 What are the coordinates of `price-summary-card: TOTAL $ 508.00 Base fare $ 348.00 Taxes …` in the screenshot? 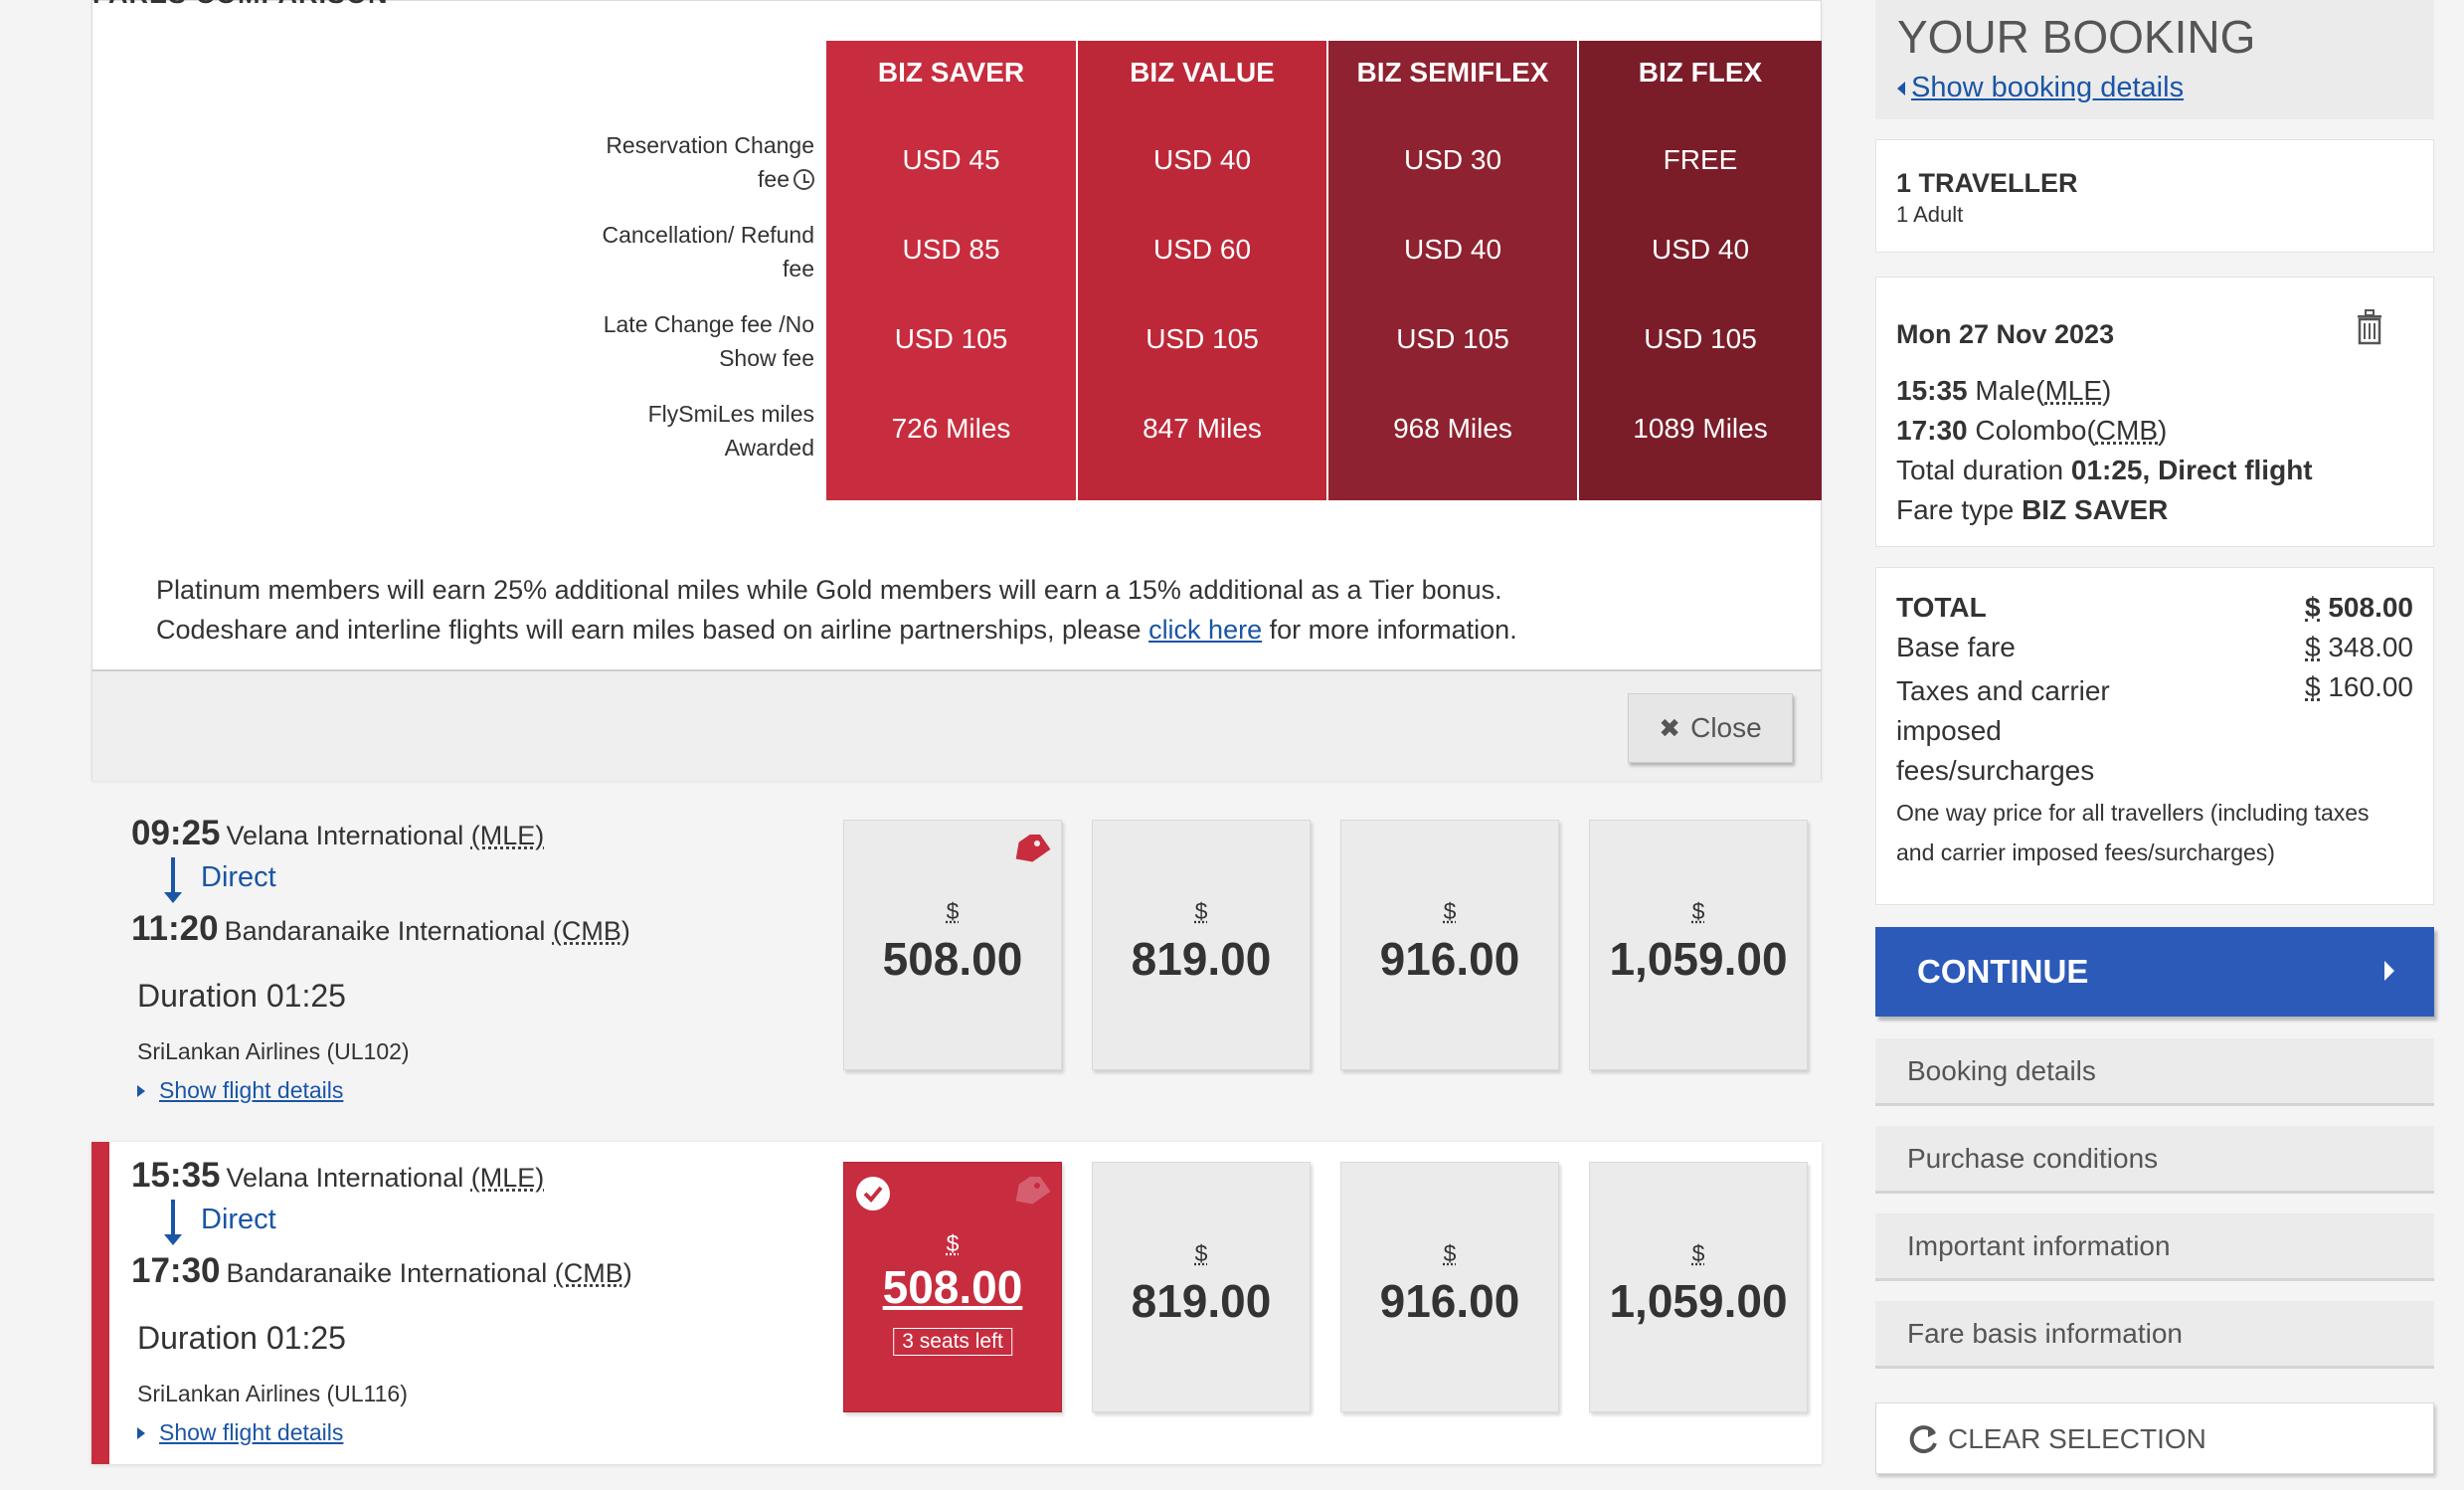 It's located at (2154, 736).